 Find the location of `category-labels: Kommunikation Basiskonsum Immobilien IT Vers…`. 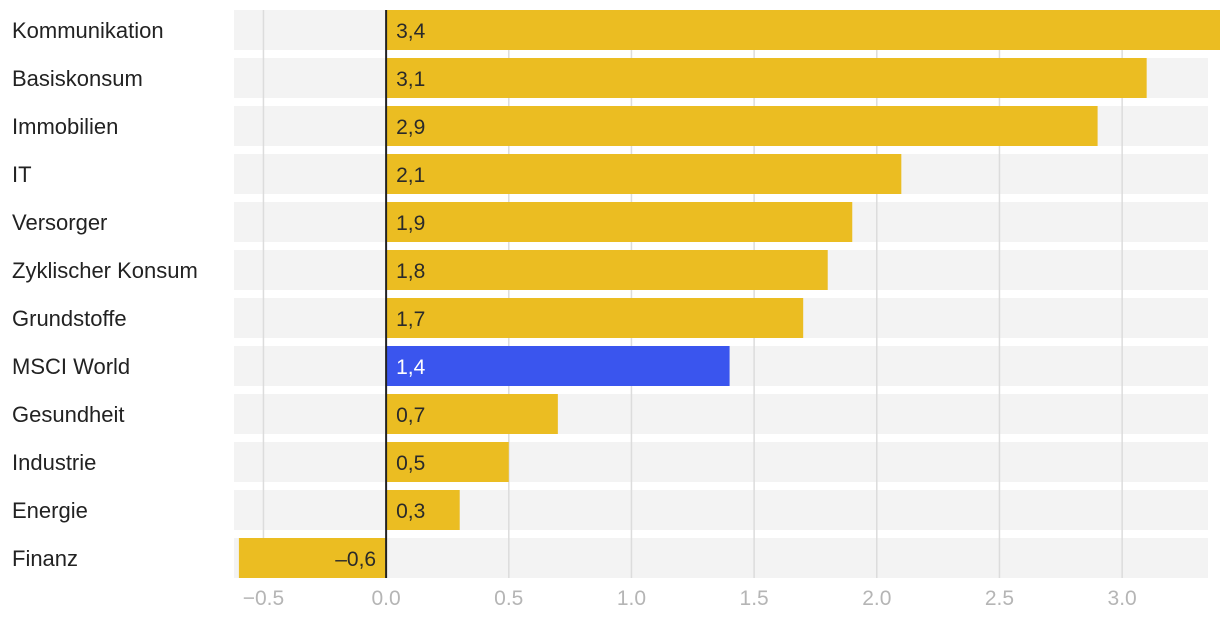

category-labels: Kommunikation Basiskonsum Immobilien IT Vers… is located at coordinates (105, 294).